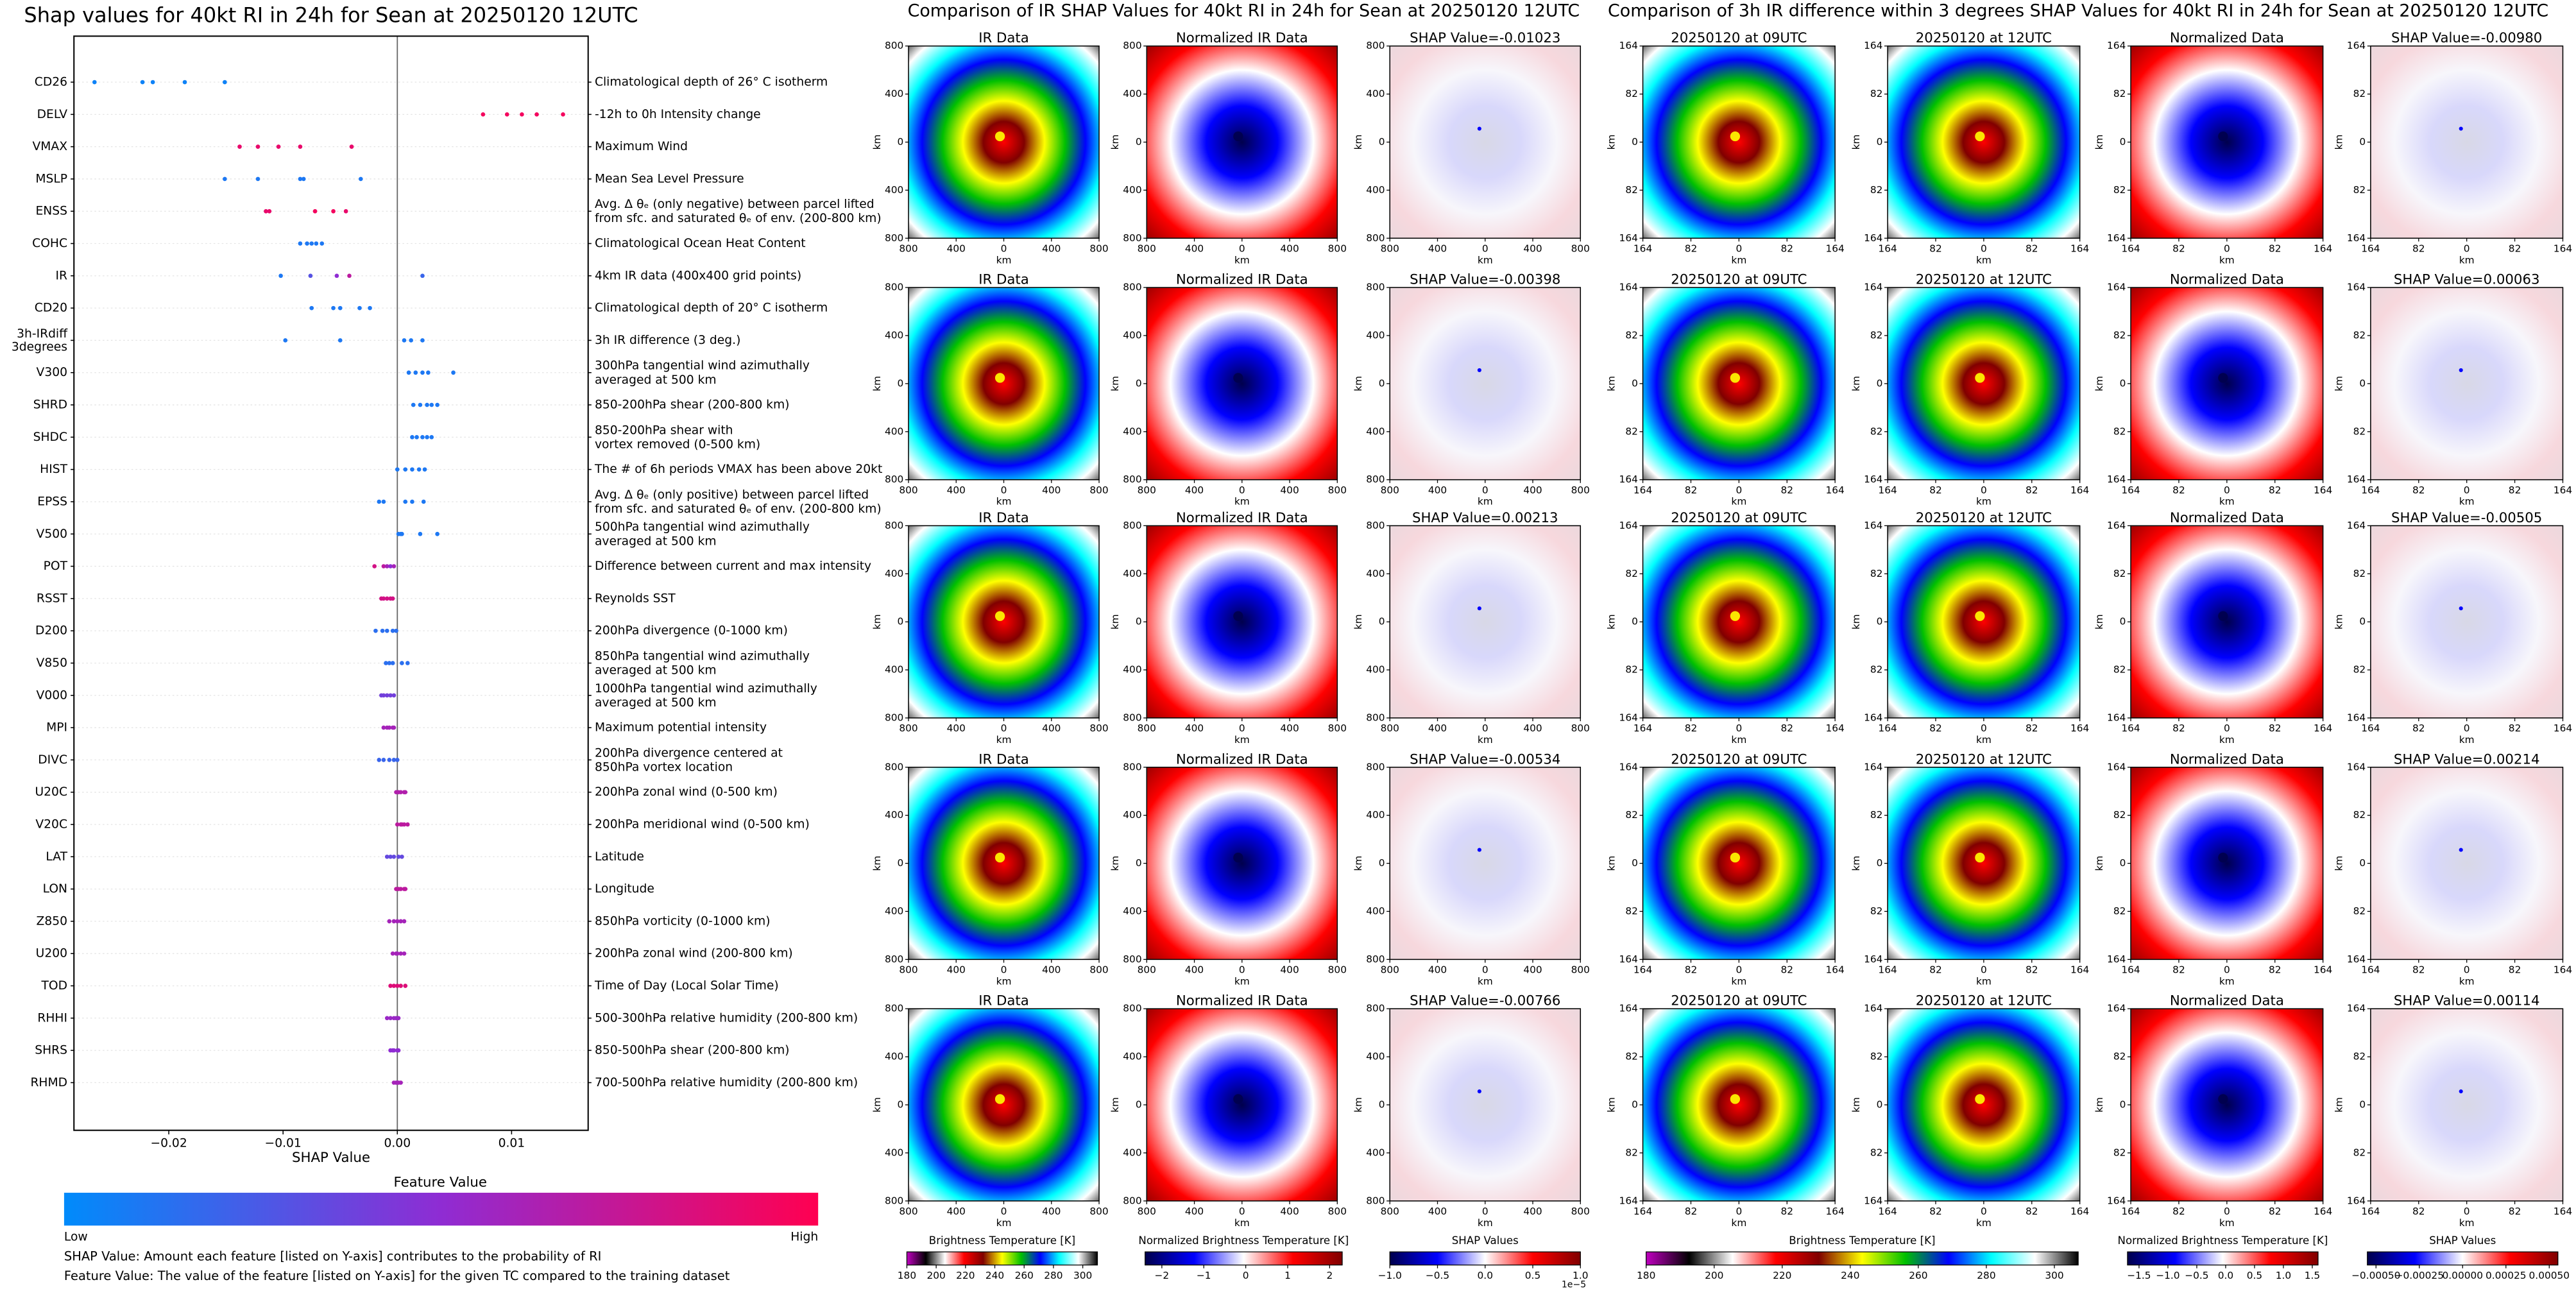 This screenshot has height=1289, width=2576. I want to click on colorbar-high: High, so click(804, 1237).